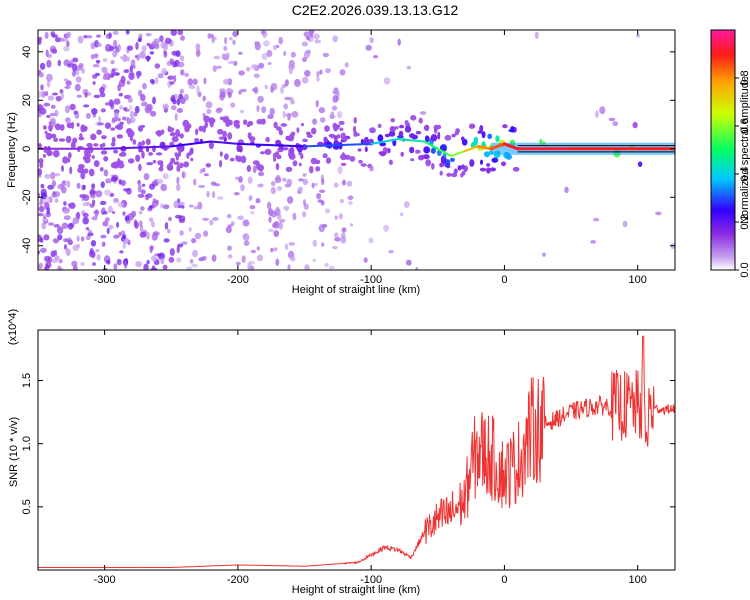  What do you see at coordinates (371, 580) in the screenshot?
I see `x-tick-label: -100` at bounding box center [371, 580].